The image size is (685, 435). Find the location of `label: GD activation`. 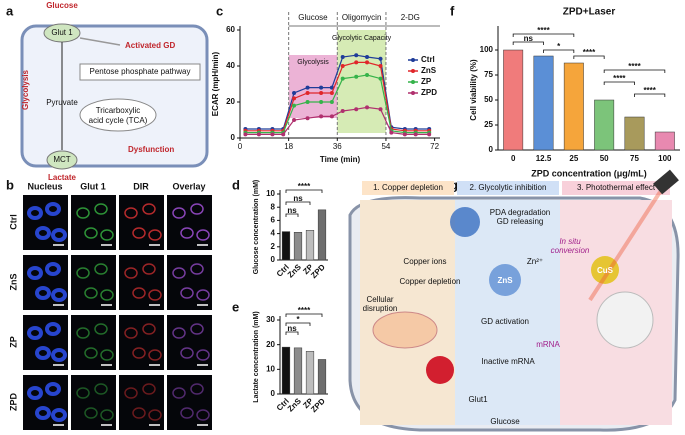

label: GD activation is located at coordinates (505, 321).